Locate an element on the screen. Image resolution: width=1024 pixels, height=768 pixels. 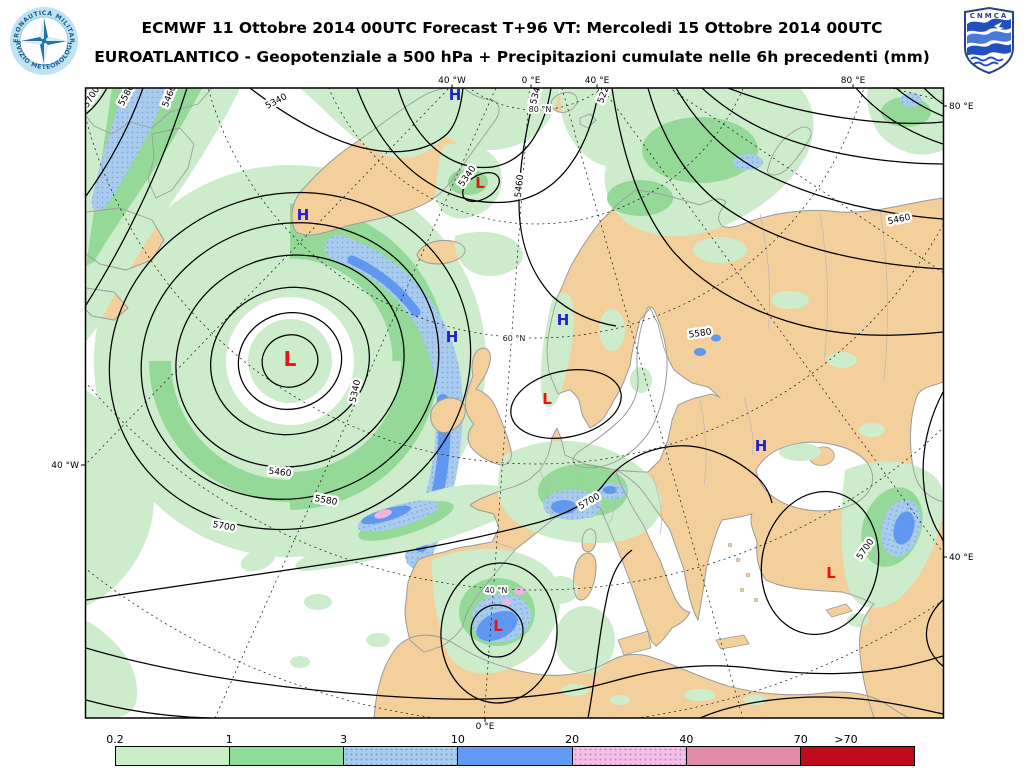
legend-label: 0.2 is located at coordinates (115, 739).